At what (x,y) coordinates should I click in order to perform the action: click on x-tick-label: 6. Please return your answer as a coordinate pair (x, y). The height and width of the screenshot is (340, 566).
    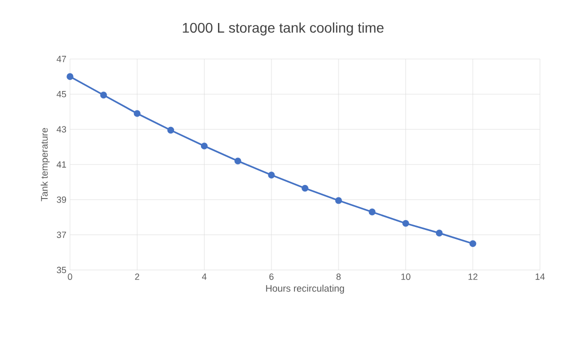
    Looking at the image, I should click on (271, 277).